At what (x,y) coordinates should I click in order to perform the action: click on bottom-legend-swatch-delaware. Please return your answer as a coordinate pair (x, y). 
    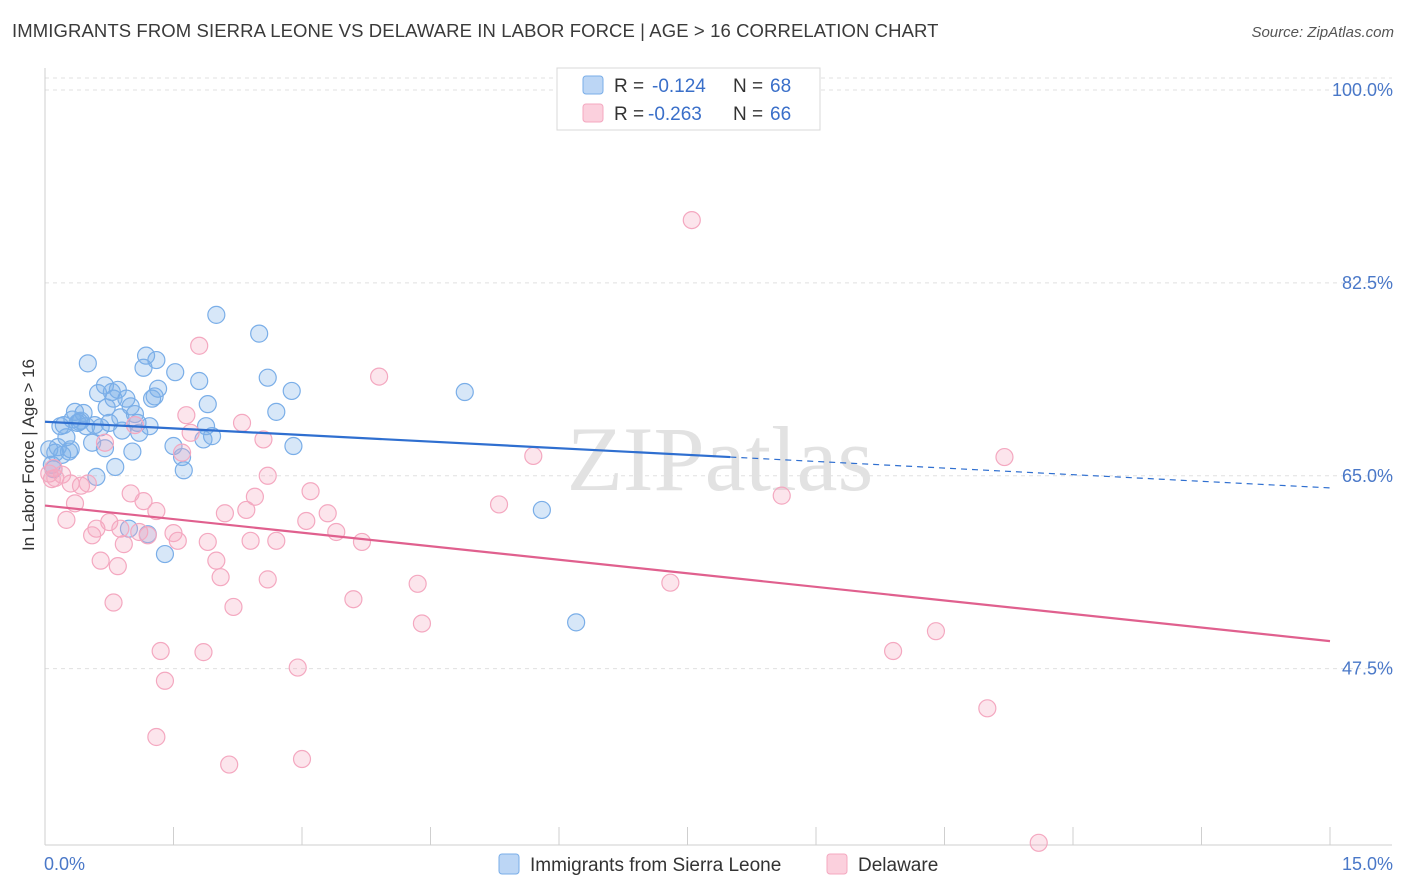
    Looking at the image, I should click on (837, 864).